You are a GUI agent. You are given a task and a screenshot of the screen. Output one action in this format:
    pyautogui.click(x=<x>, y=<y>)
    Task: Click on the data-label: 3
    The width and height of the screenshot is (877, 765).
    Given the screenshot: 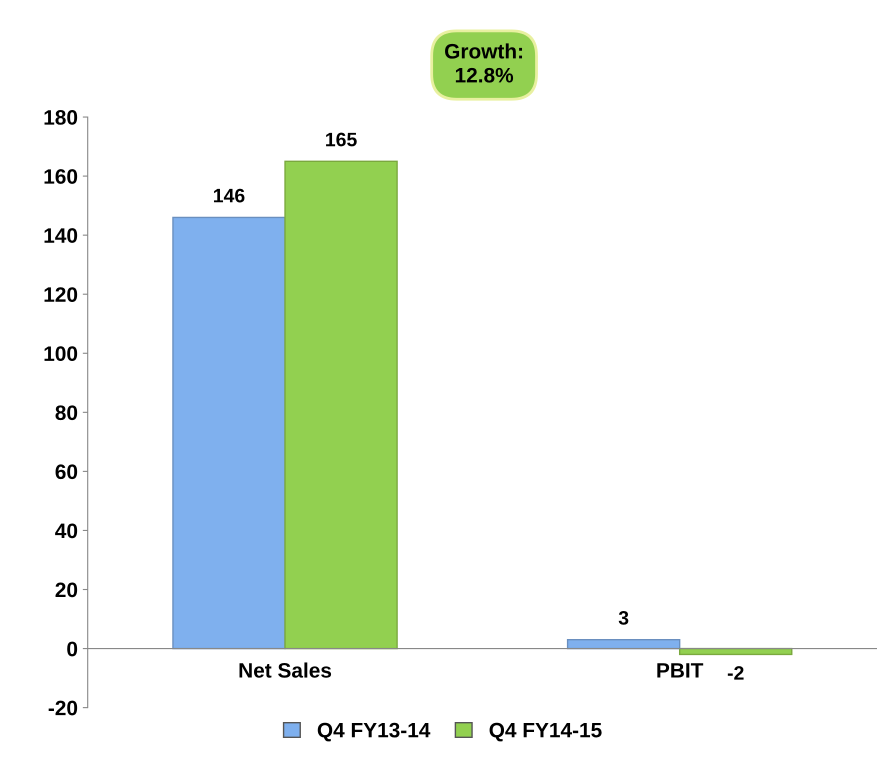 What is the action you would take?
    pyautogui.click(x=623, y=617)
    